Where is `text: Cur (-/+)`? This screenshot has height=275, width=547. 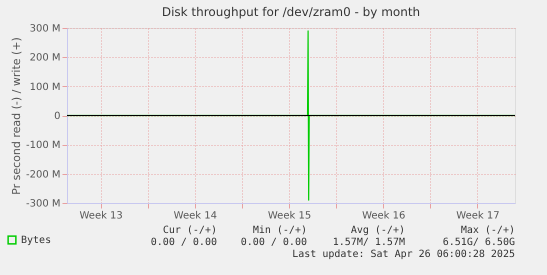
text: Cur (-/+) is located at coordinates (189, 230).